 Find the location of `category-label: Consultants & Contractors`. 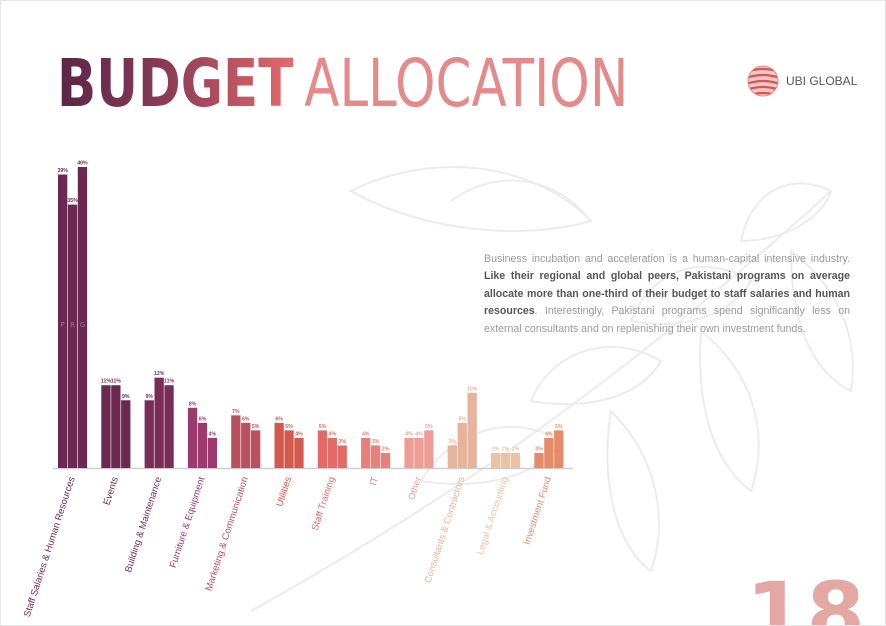

category-label: Consultants & Contractors is located at coordinates (445, 529).